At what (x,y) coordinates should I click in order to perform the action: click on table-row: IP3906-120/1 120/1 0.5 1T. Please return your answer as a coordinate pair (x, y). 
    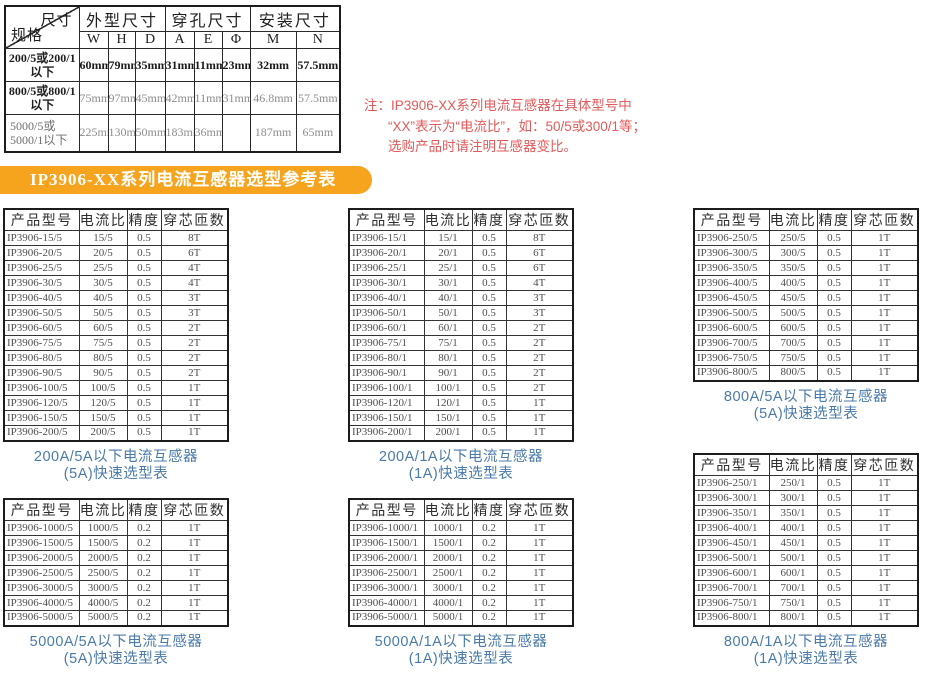
    Looking at the image, I should click on (461, 403).